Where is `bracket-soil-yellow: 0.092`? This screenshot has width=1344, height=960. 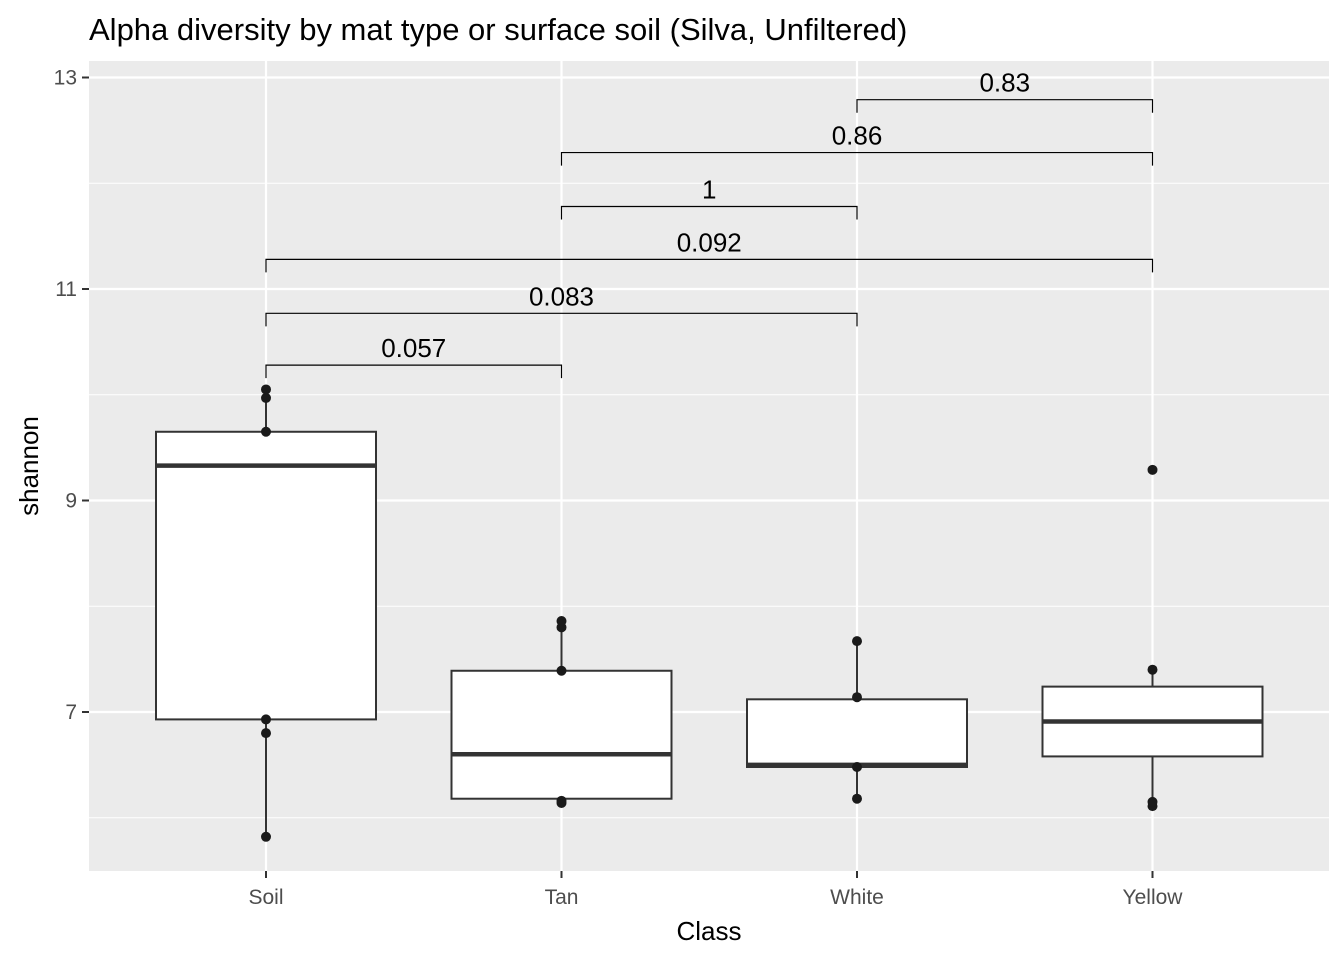
bracket-soil-yellow: 0.092 is located at coordinates (709, 250).